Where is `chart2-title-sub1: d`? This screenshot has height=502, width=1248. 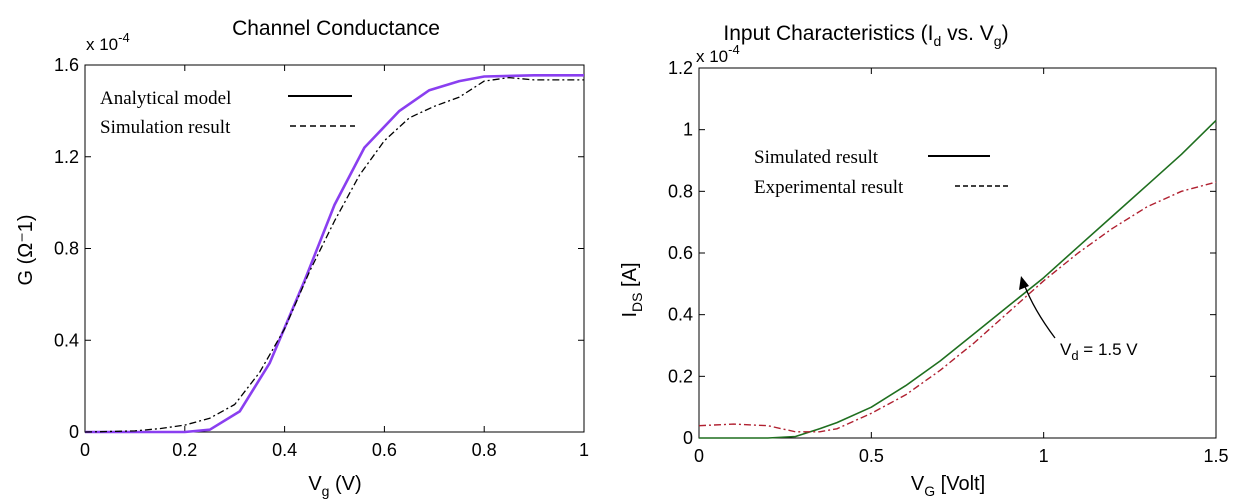 chart2-title-sub1: d is located at coordinates (937, 41).